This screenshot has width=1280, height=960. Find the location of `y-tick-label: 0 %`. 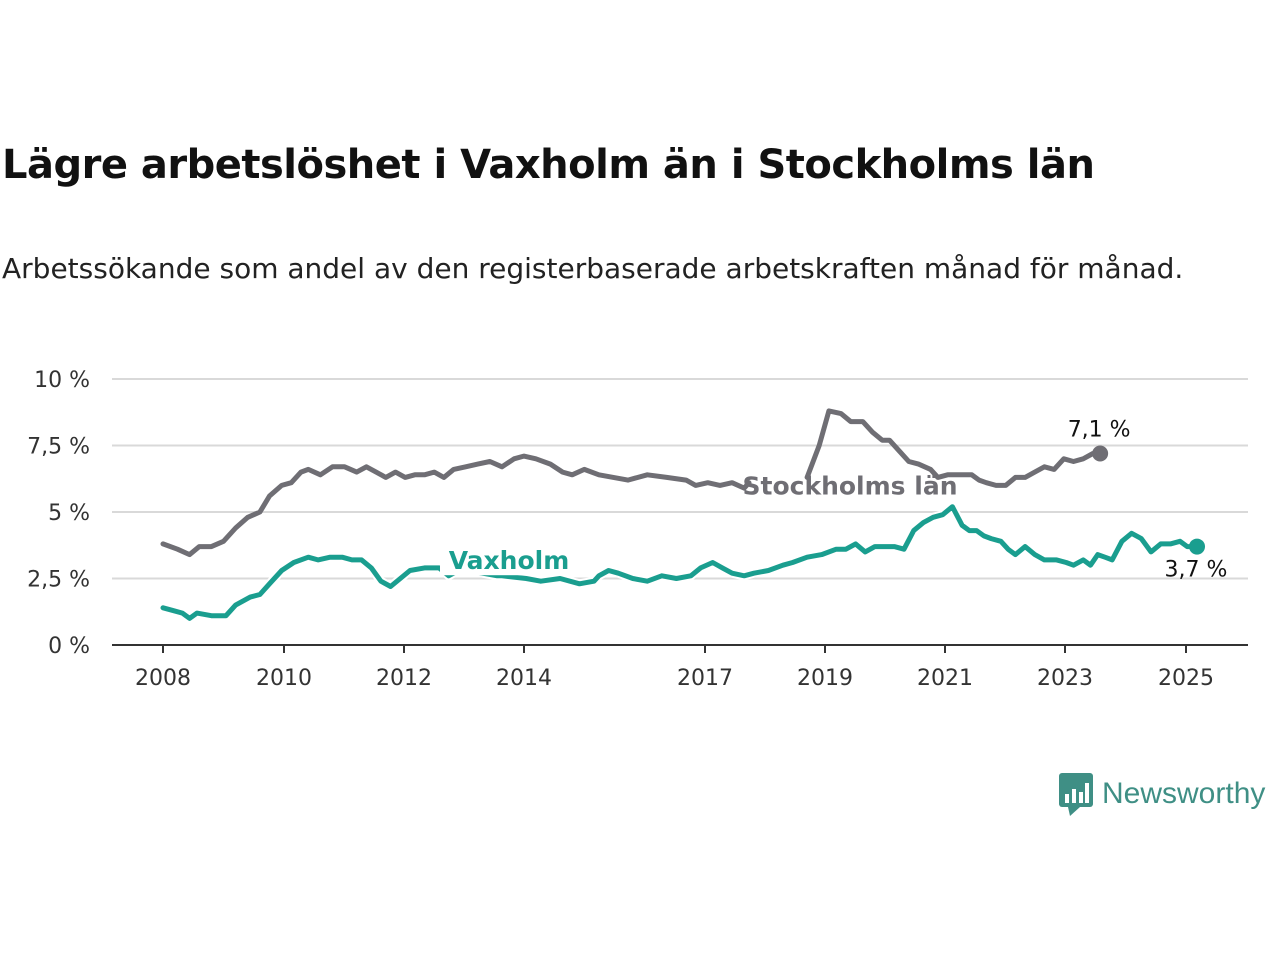

y-tick-label: 0 % is located at coordinates (69, 646).